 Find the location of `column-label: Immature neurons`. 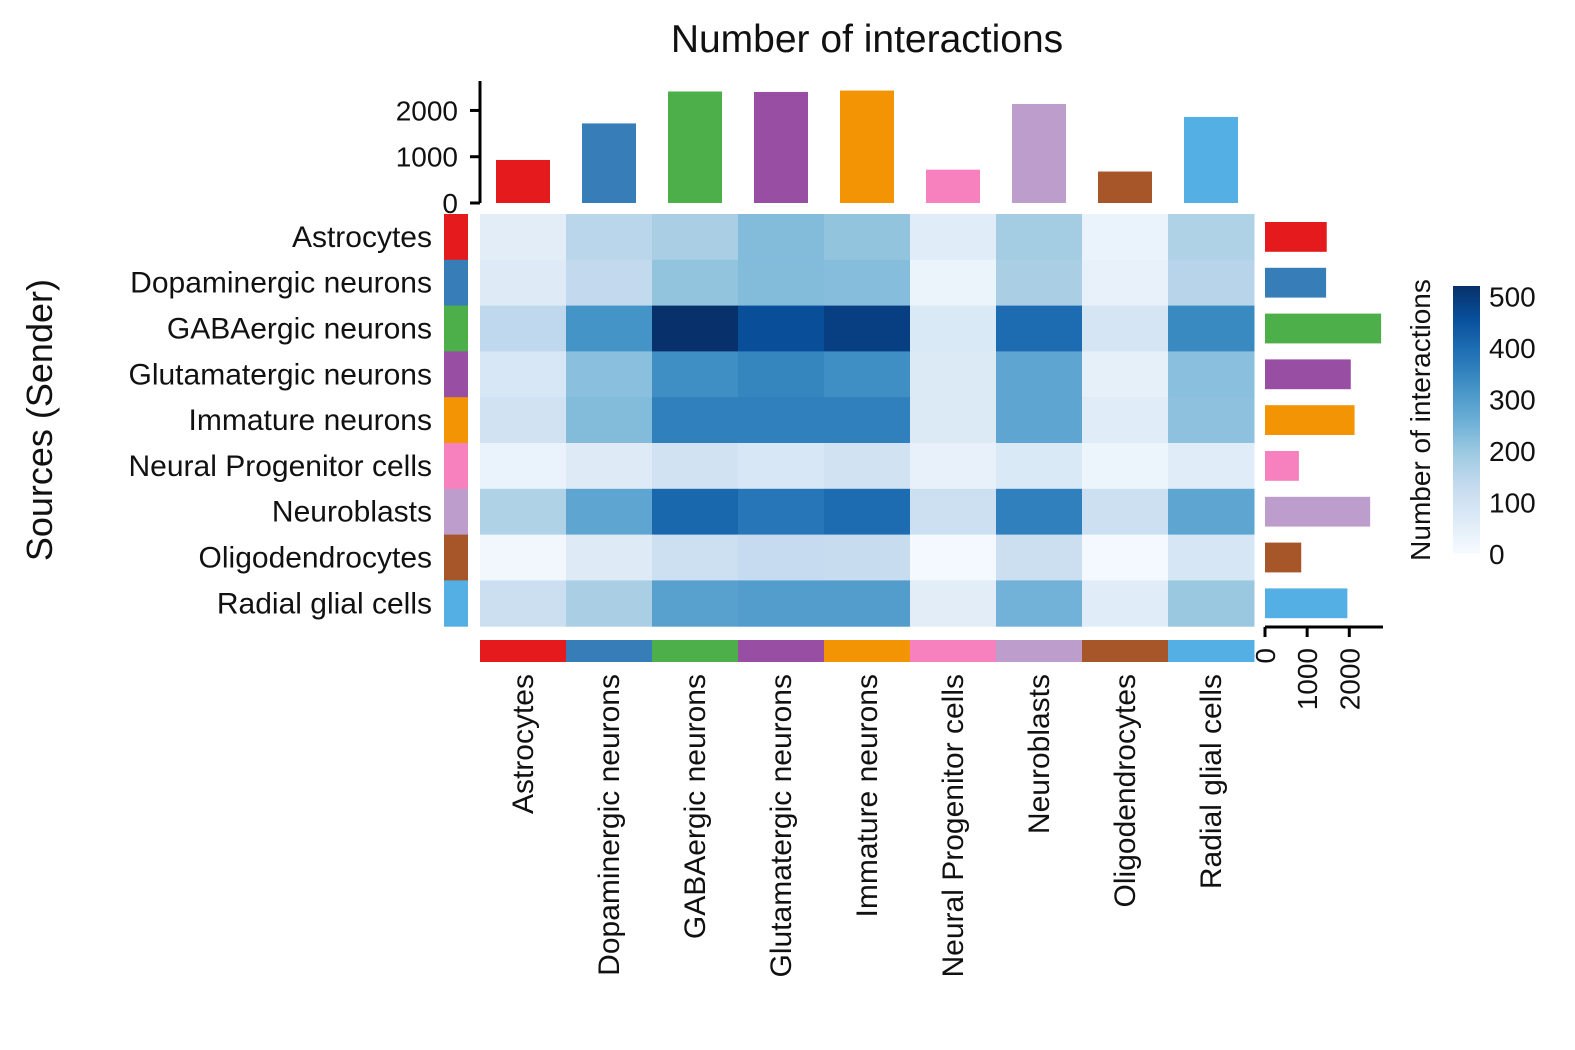

column-label: Immature neurons is located at coordinates (867, 795).